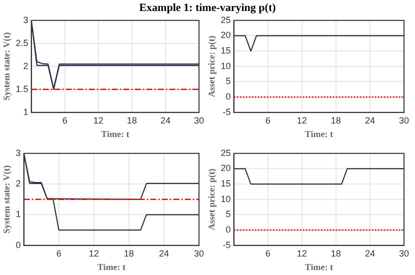 The width and height of the screenshot is (415, 275). What do you see at coordinates (22, 43) in the screenshot?
I see `y-tick-label: 2.5` at bounding box center [22, 43].